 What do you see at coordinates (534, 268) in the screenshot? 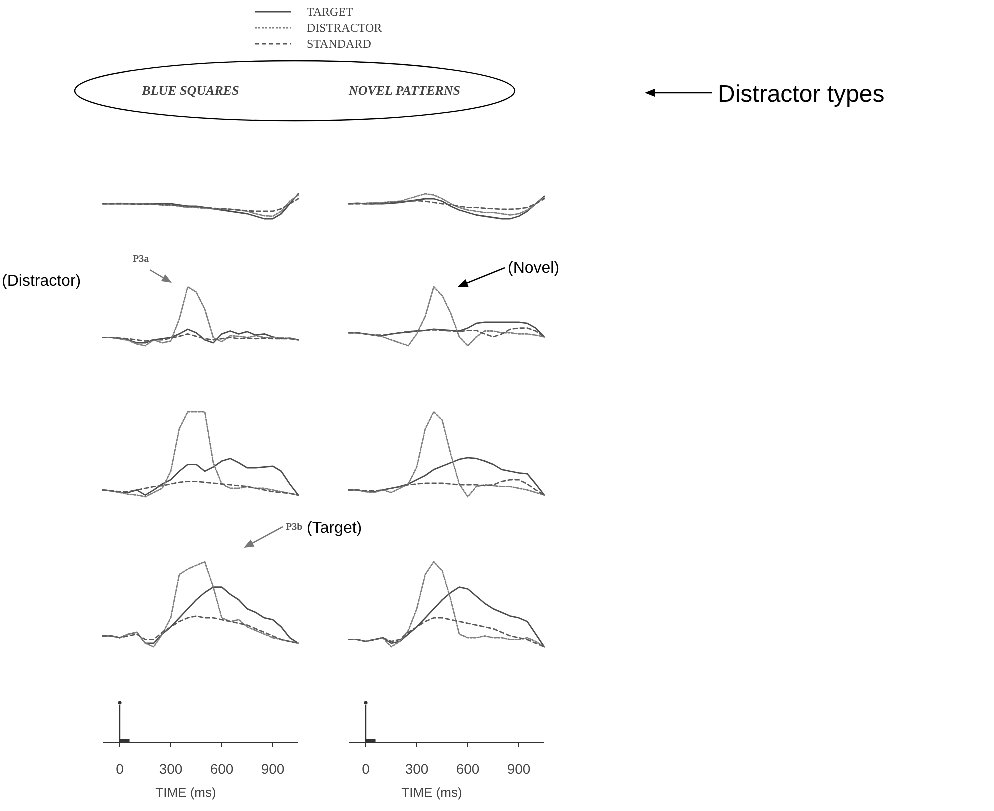
I see `text: (Novel)` at bounding box center [534, 268].